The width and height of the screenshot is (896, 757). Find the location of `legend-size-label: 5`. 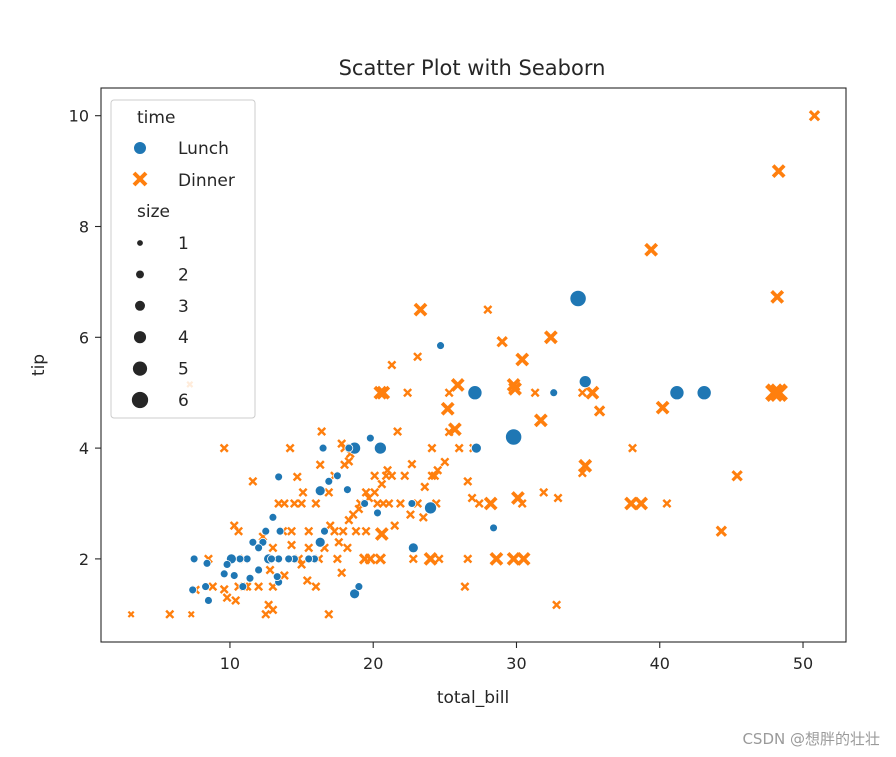

legend-size-label: 5 is located at coordinates (183, 370).